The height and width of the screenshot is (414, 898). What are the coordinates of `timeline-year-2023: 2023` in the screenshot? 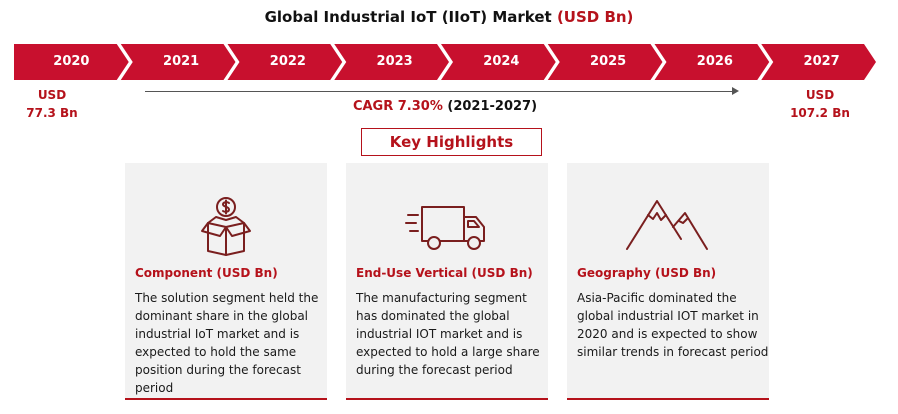 It's located at (394, 61).